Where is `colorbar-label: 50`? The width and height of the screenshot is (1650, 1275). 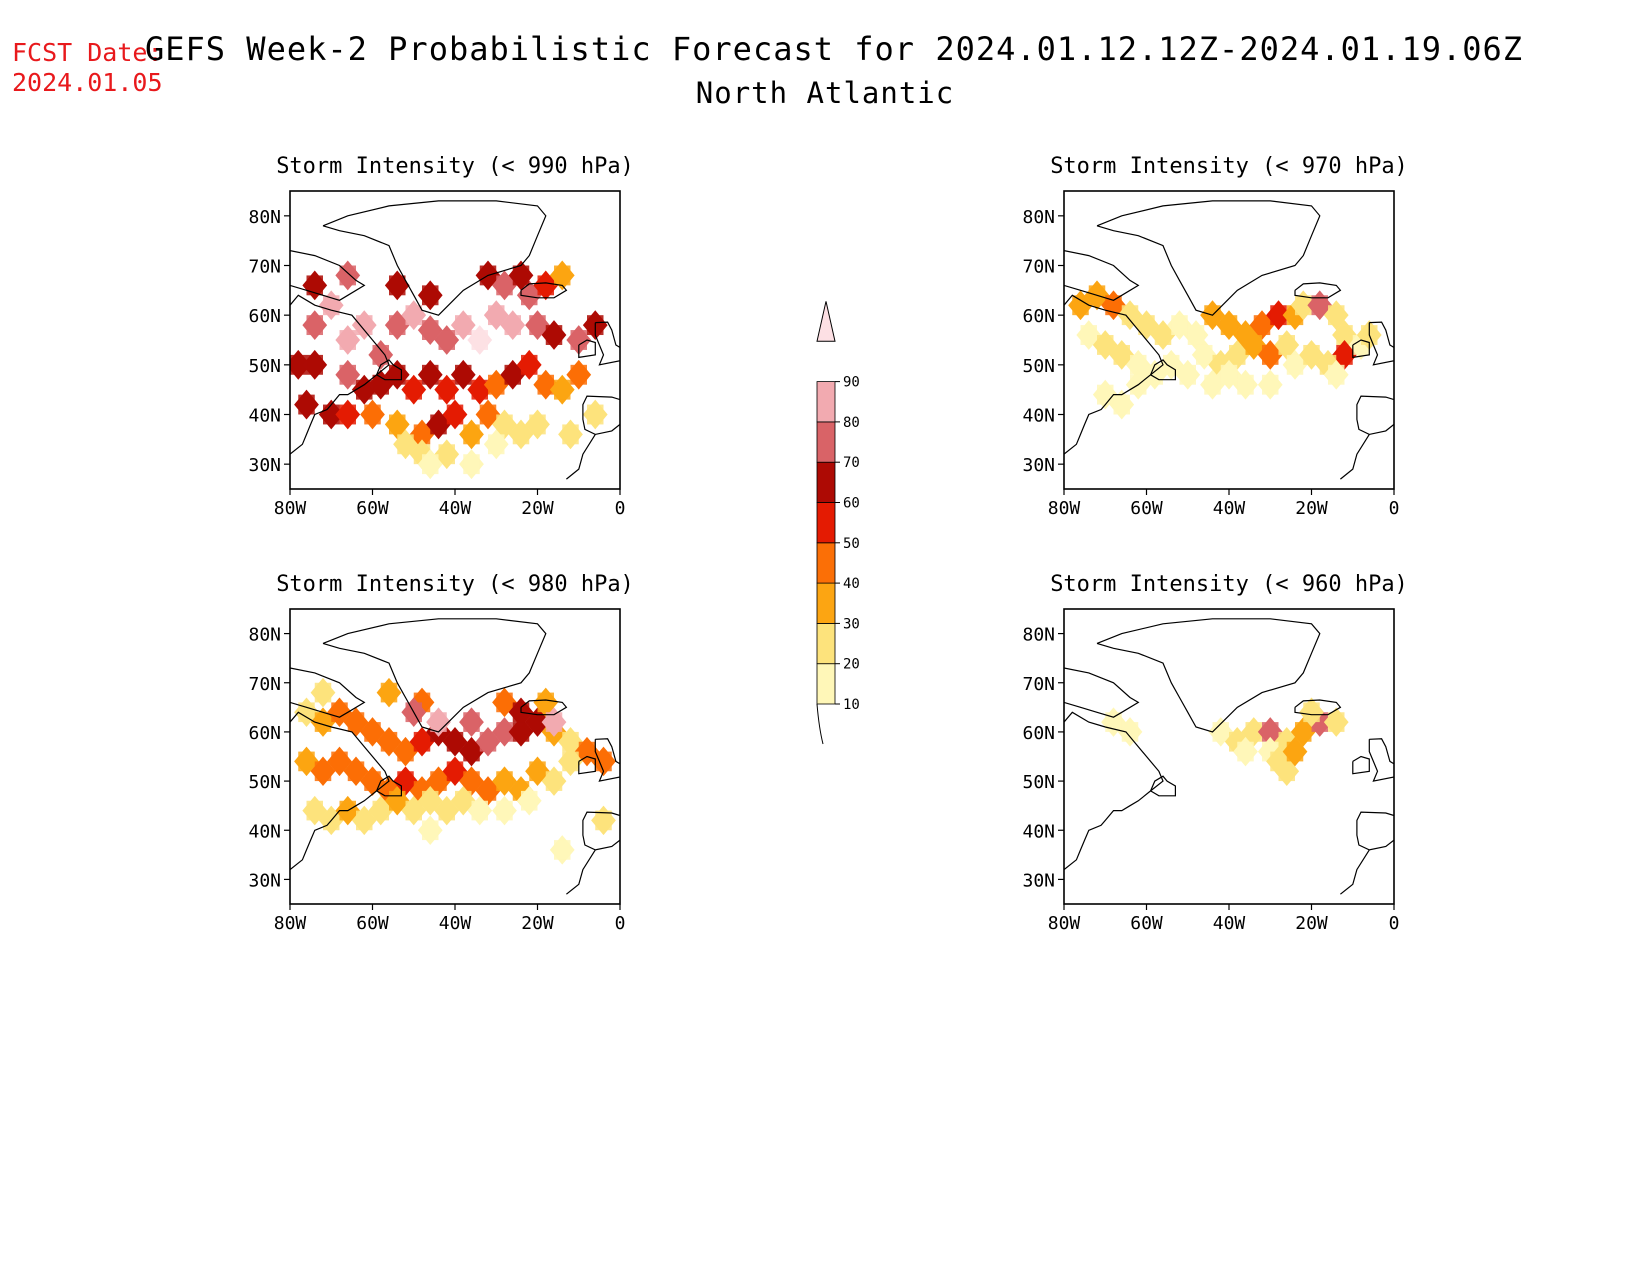
colorbar-label: 50 is located at coordinates (851, 544).